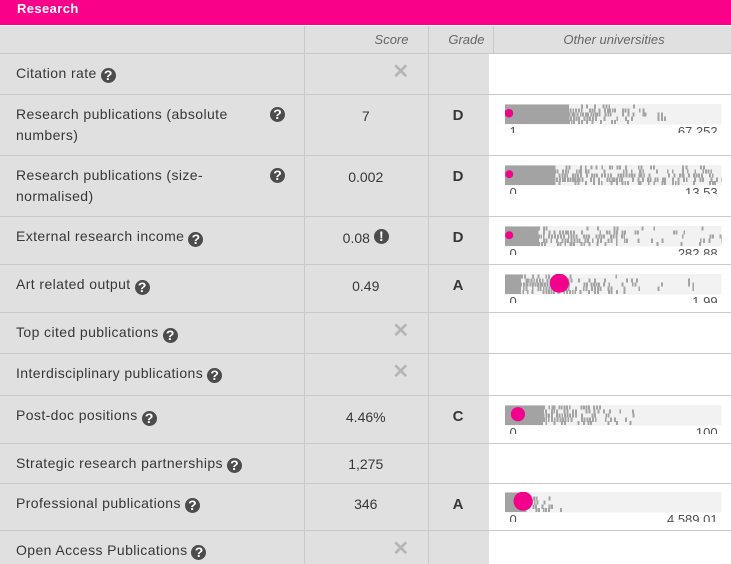 This screenshot has height=564, width=731. What do you see at coordinates (701, 189) in the screenshot?
I see `svg-text: 13.53` at bounding box center [701, 189].